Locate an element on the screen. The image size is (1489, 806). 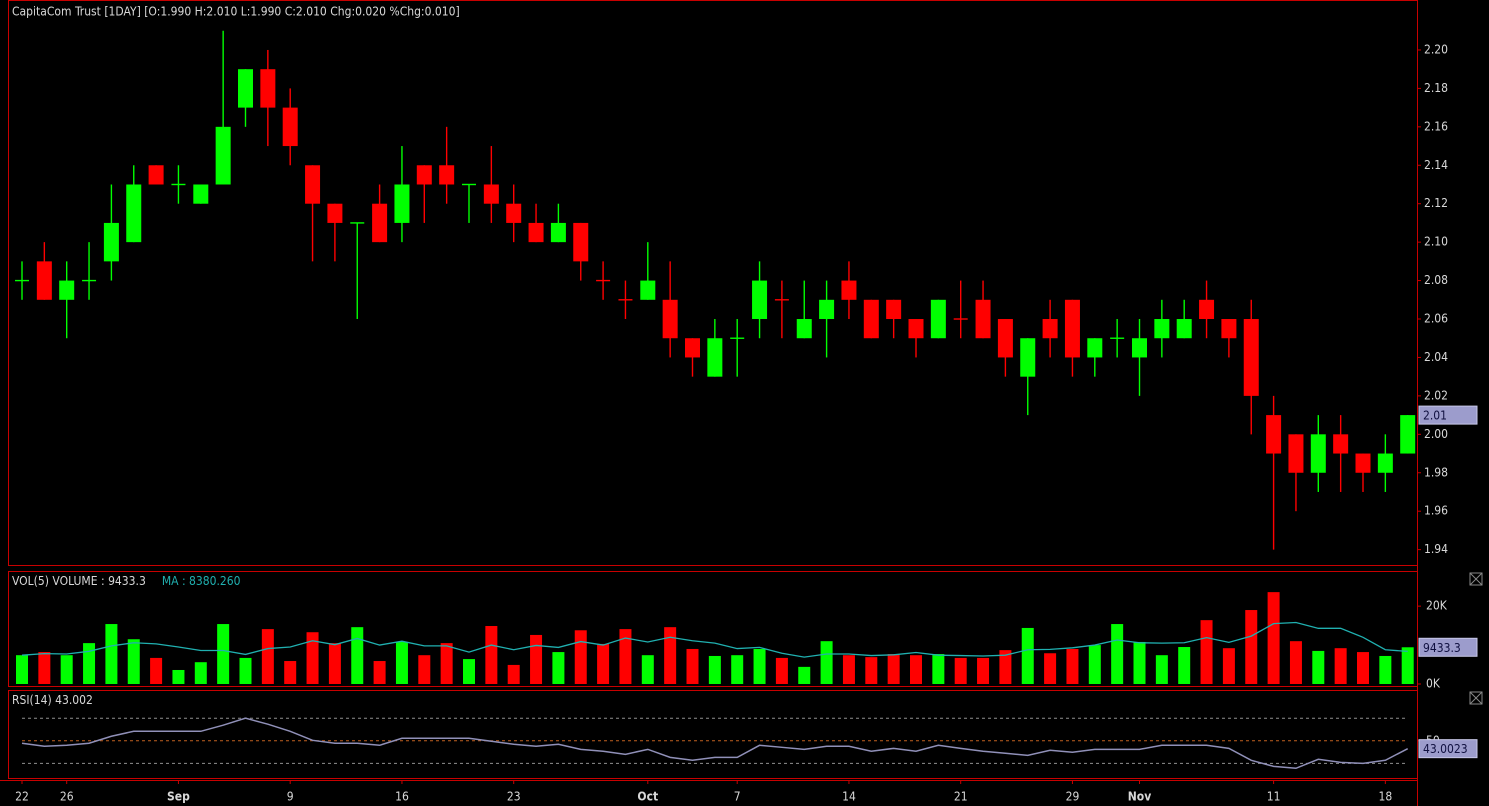
last-volume-box is located at coordinates (1448, 647).